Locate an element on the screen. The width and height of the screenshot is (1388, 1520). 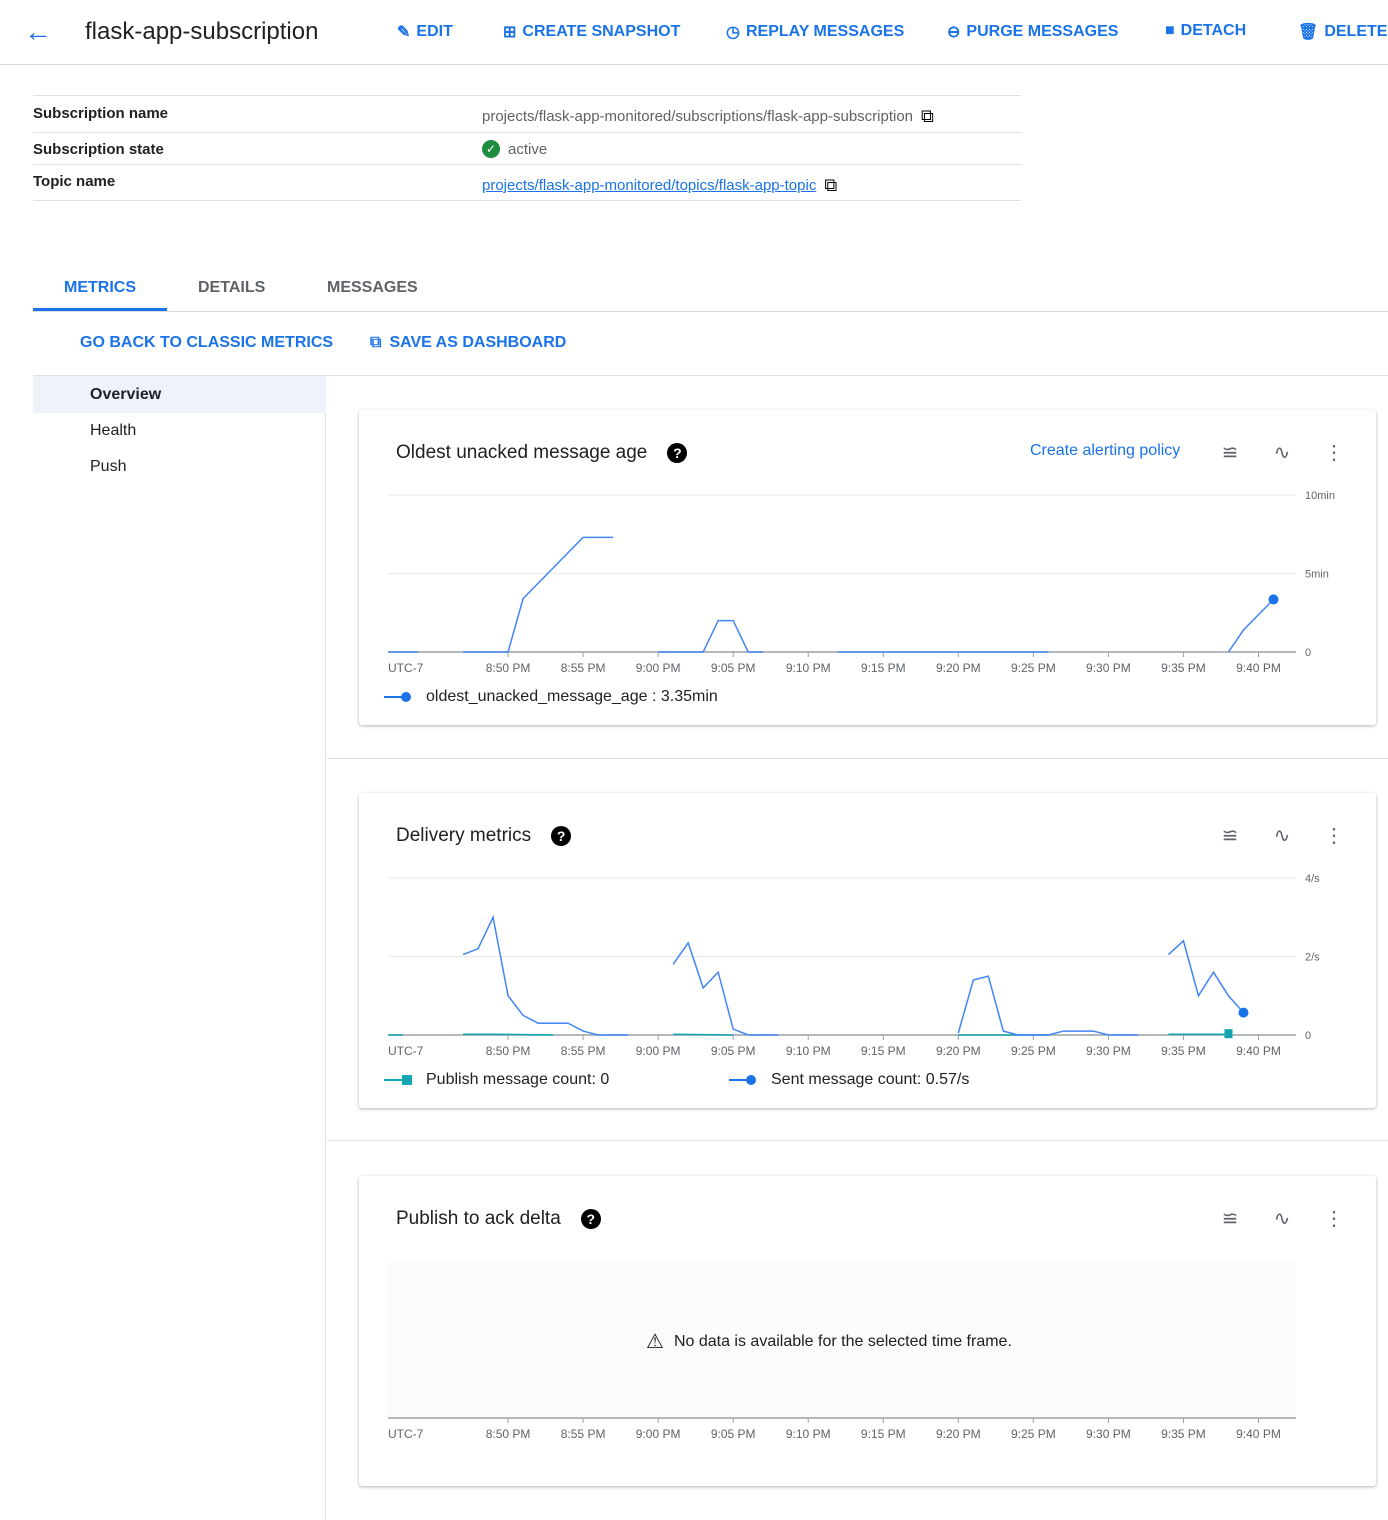
sidebar-item-push: Push is located at coordinates (108, 466).